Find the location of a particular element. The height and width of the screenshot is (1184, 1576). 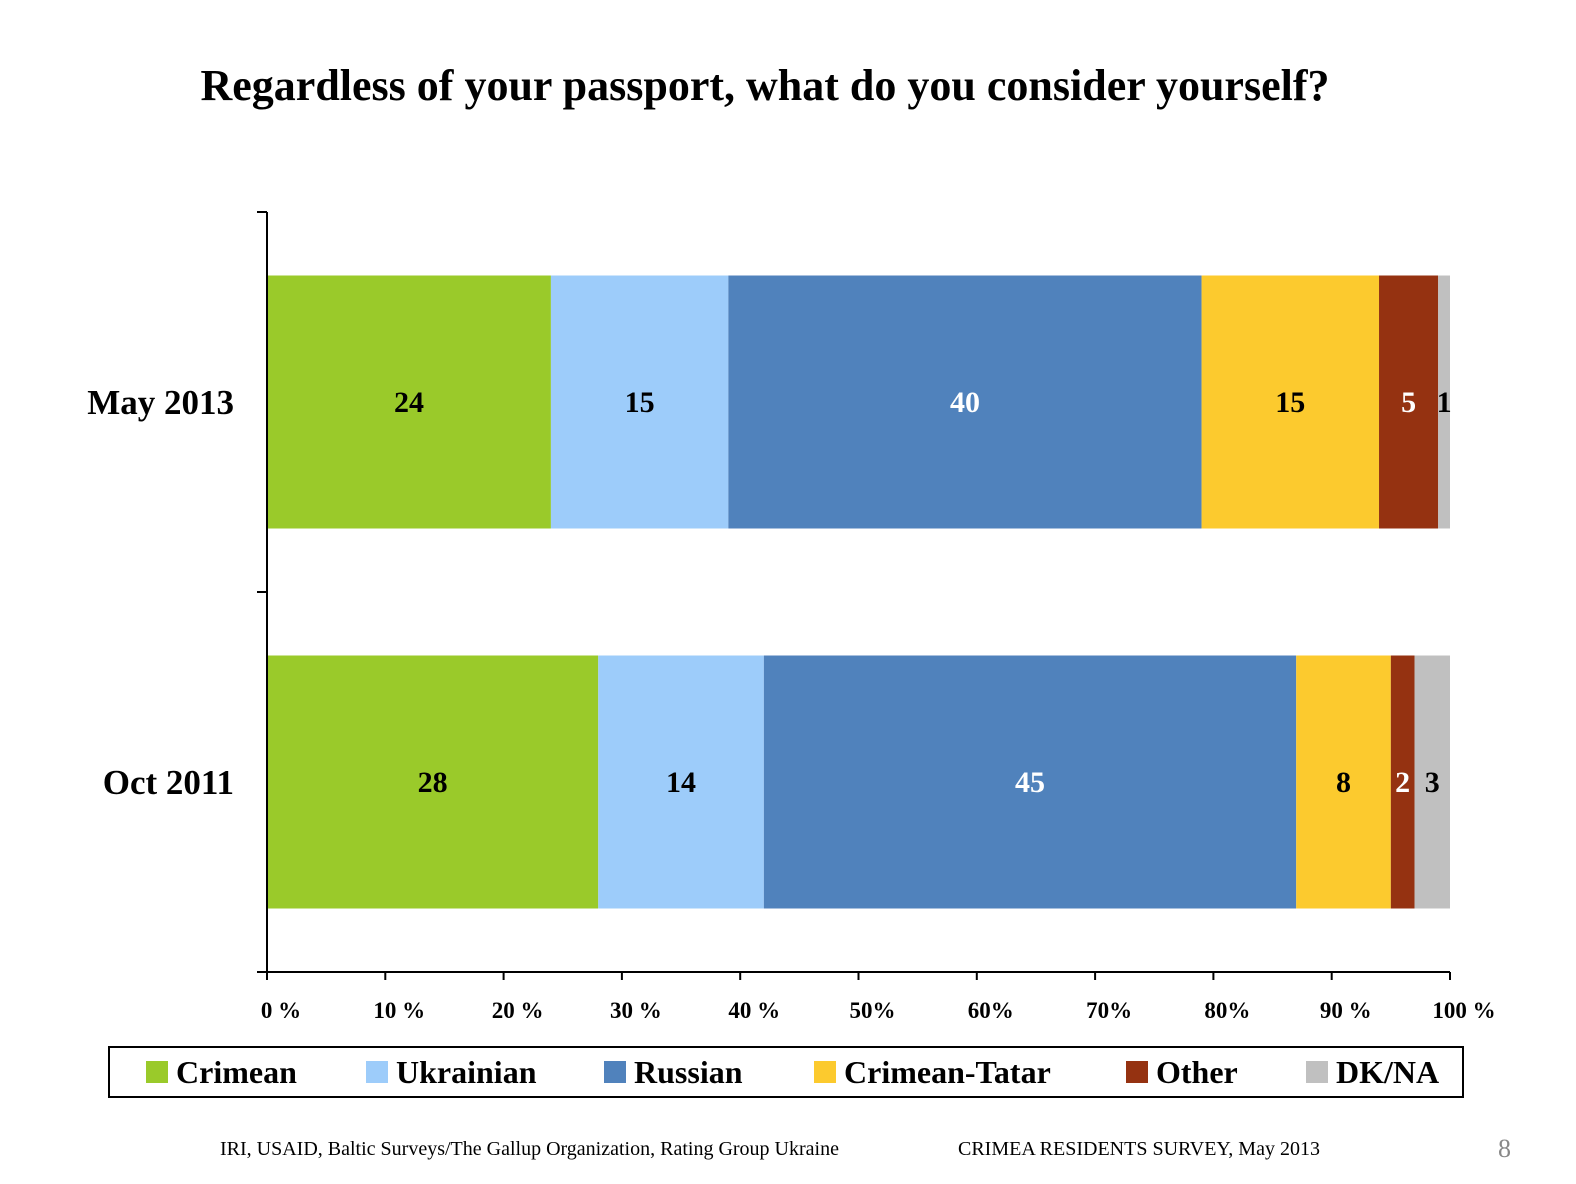

bar-crimean-tatar-may-2013 is located at coordinates (1290, 402).